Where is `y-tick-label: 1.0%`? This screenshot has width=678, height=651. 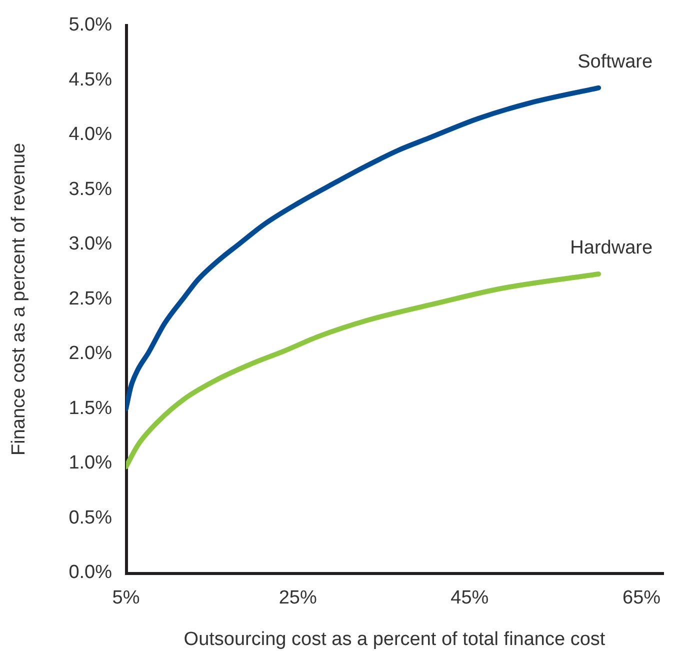 y-tick-label: 1.0% is located at coordinates (90, 463).